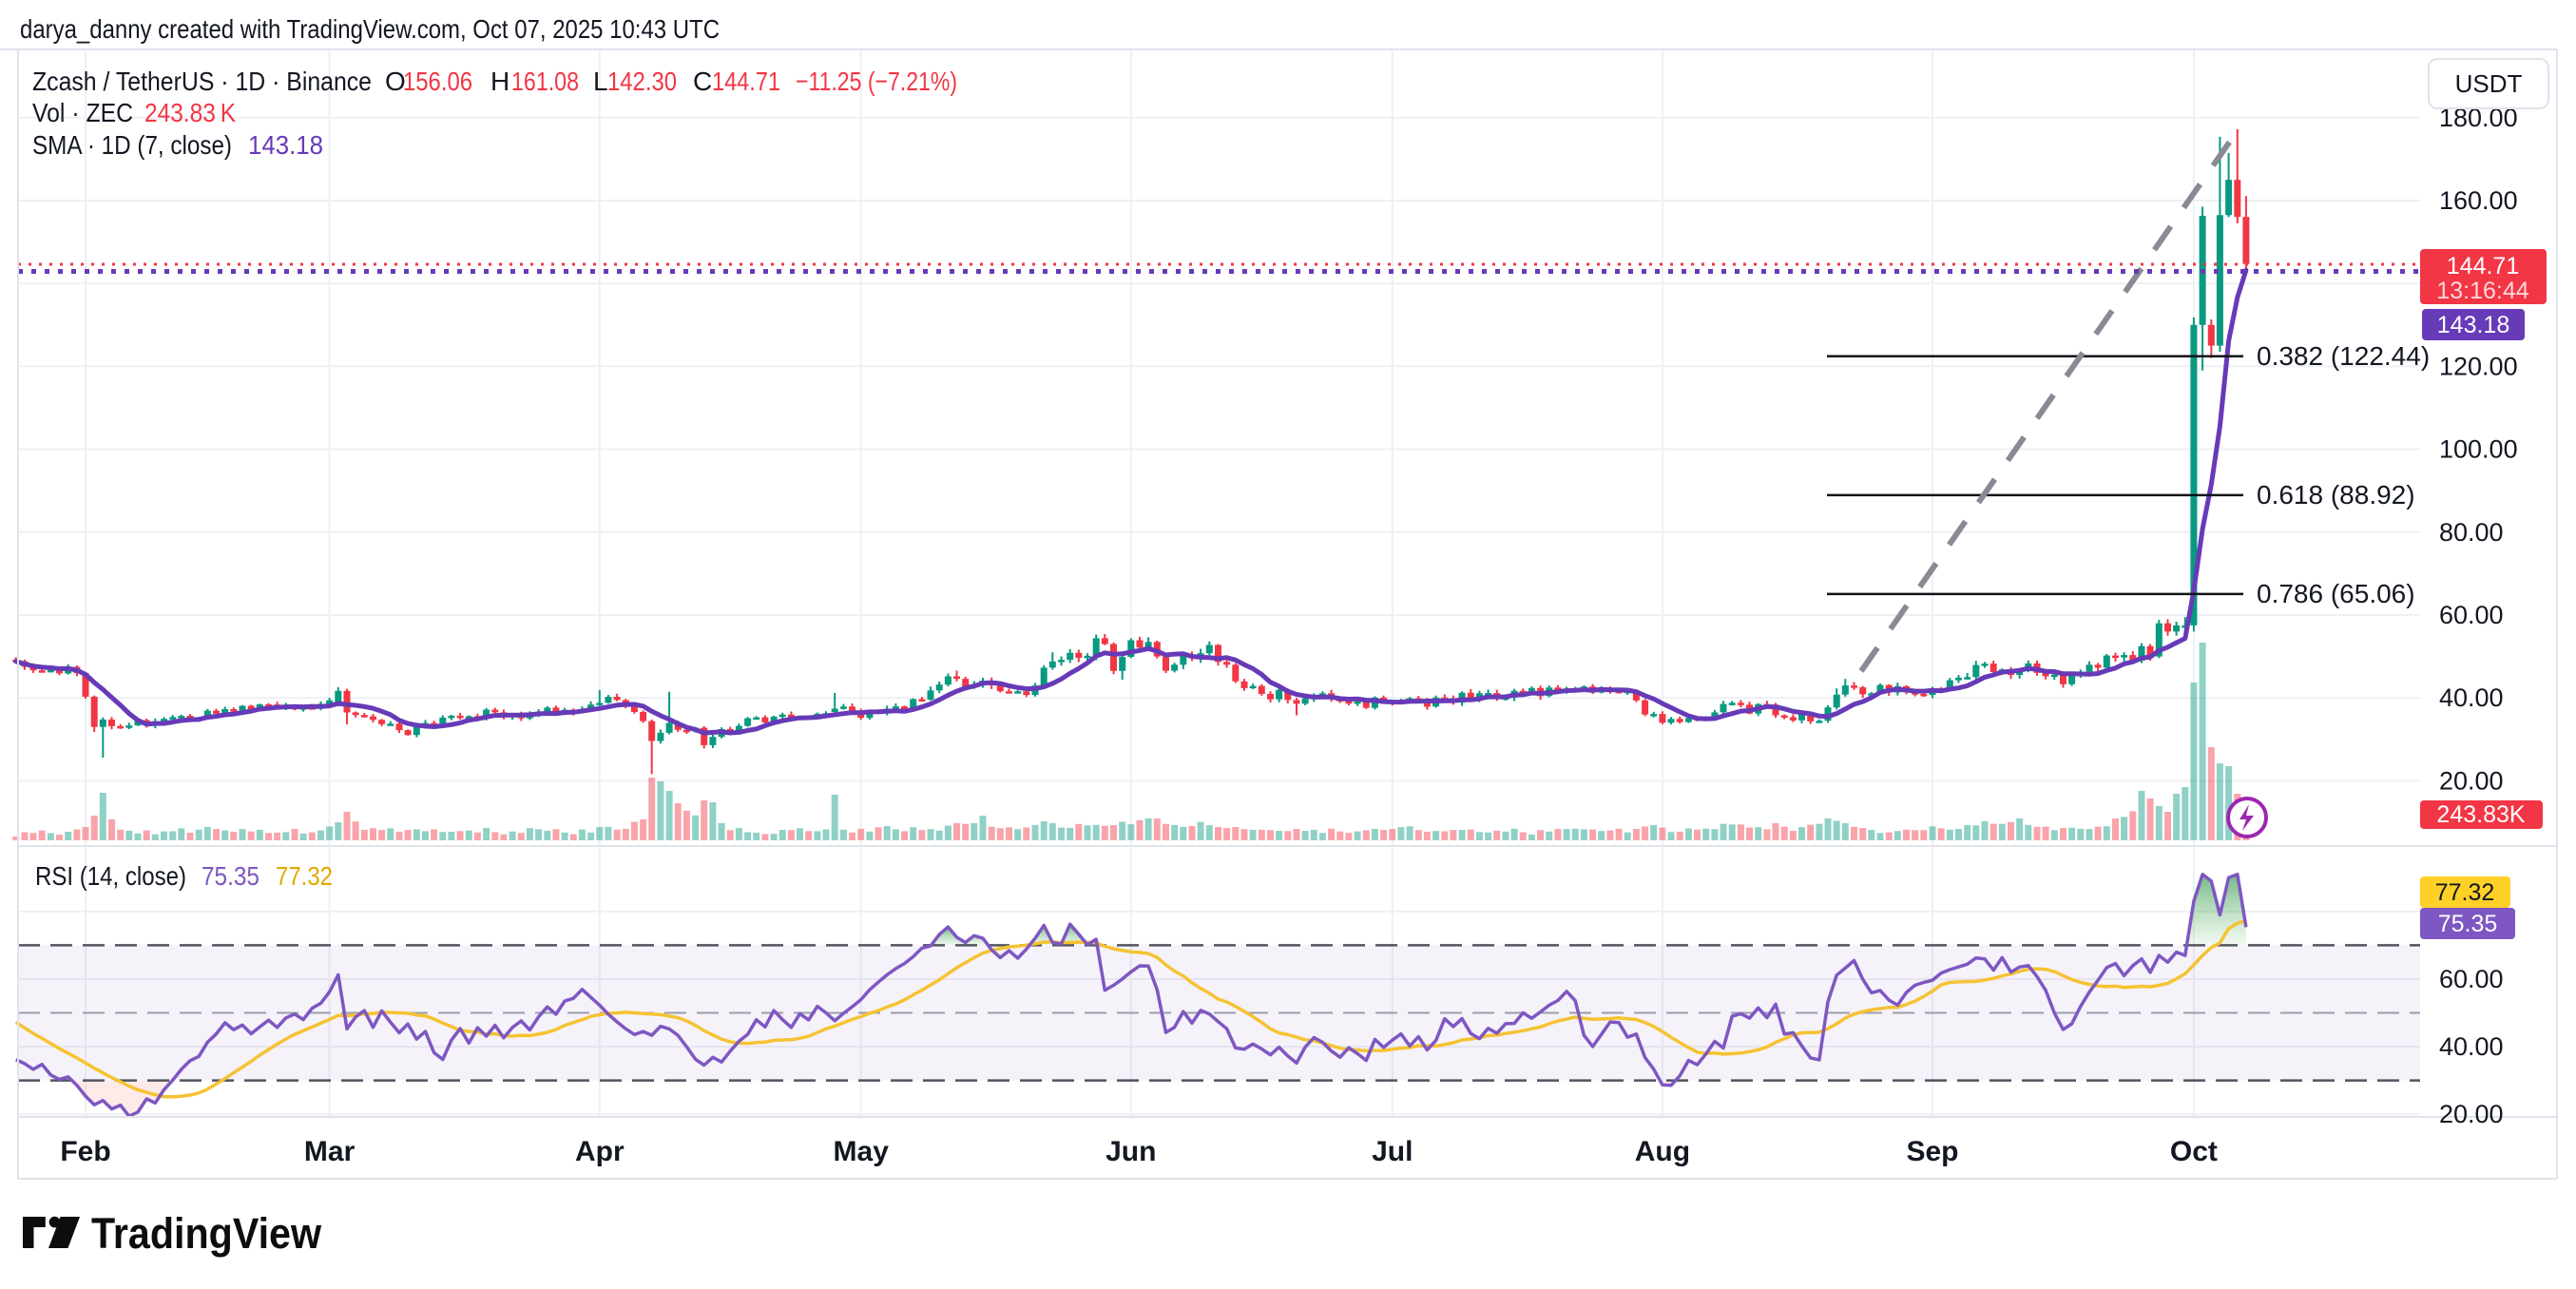  I want to click on svg-text: Oct, so click(2194, 1151).